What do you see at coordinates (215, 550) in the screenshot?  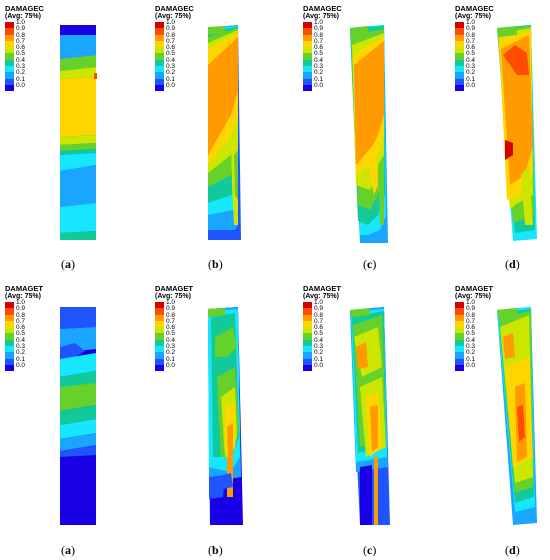 I see `panel-caption: (b)` at bounding box center [215, 550].